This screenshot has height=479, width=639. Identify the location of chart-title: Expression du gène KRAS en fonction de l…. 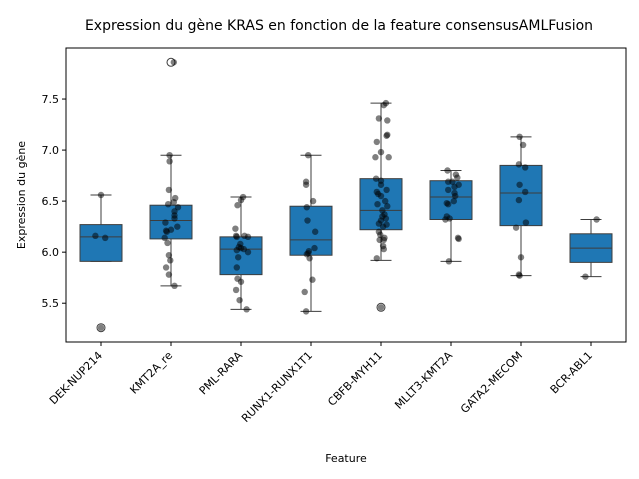
(339, 26).